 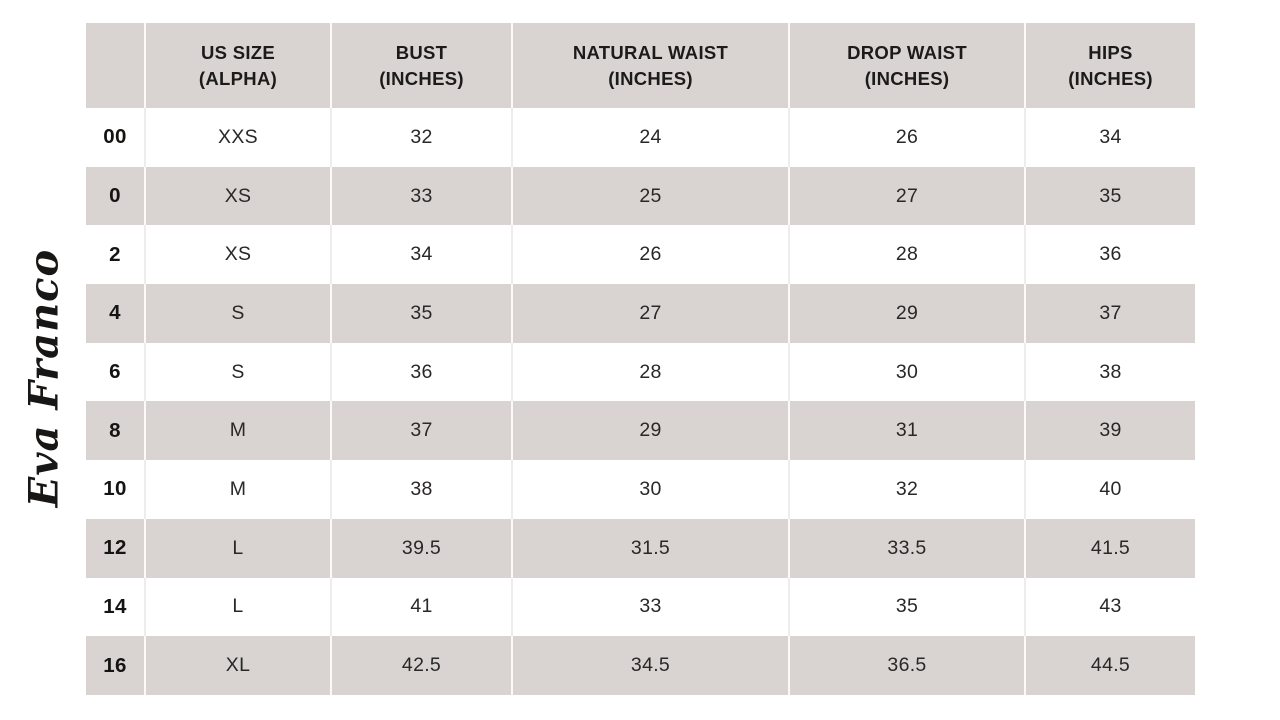 What do you see at coordinates (649, 489) in the screenshot?
I see `natural-waist-cell: 30` at bounding box center [649, 489].